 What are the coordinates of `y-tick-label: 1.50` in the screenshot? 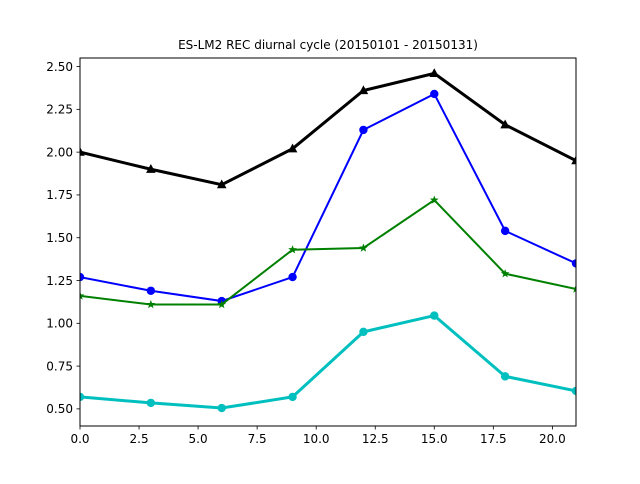 It's located at (59, 238).